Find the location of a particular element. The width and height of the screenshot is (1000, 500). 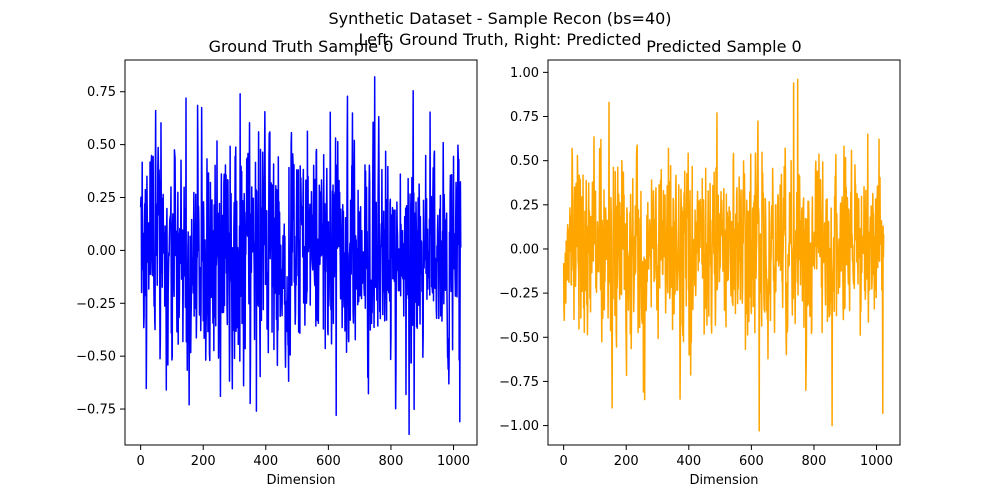

predicted-xtick-label: 600 is located at coordinates (751, 461).